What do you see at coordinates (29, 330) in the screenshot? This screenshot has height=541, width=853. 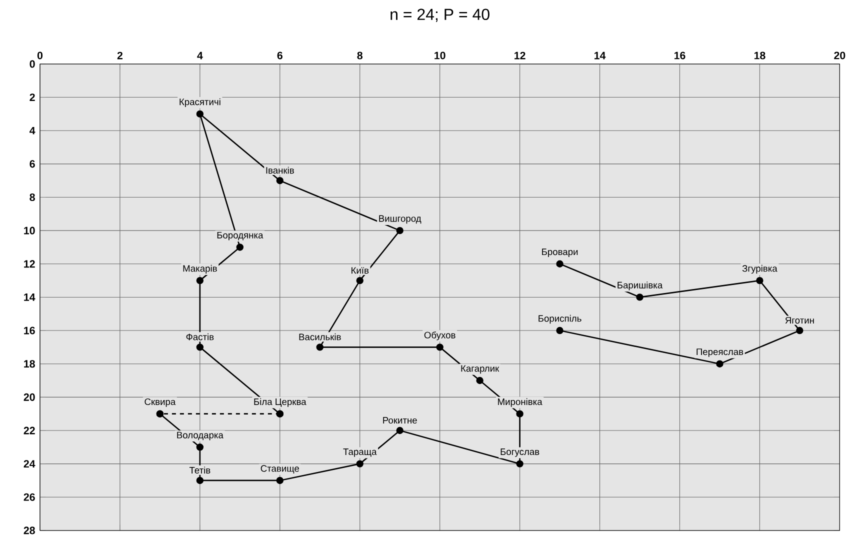 I see `y-tick-label: 16` at bounding box center [29, 330].